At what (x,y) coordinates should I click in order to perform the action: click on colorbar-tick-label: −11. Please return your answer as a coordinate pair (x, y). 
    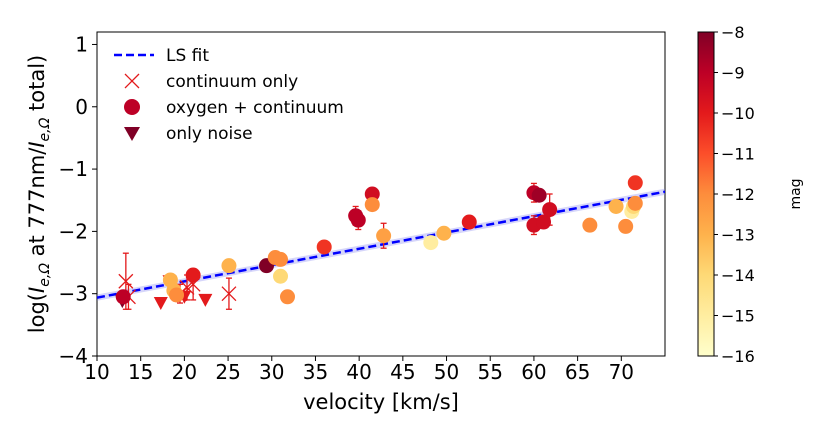
    Looking at the image, I should click on (738, 154).